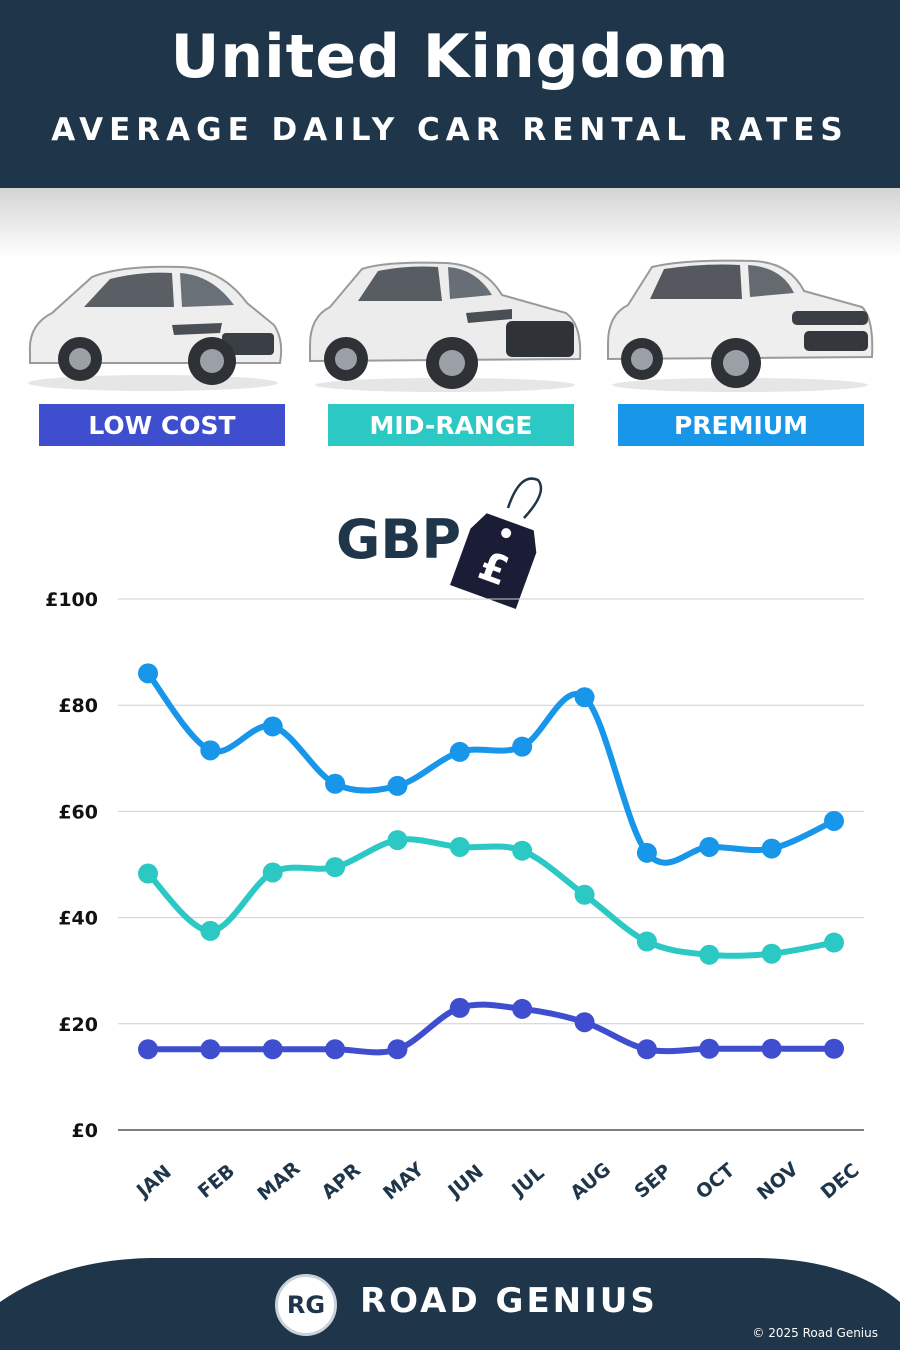 This screenshot has height=1350, width=900. Describe the element at coordinates (450, 57) in the screenshot. I see `page-title: United Kingdom` at that location.